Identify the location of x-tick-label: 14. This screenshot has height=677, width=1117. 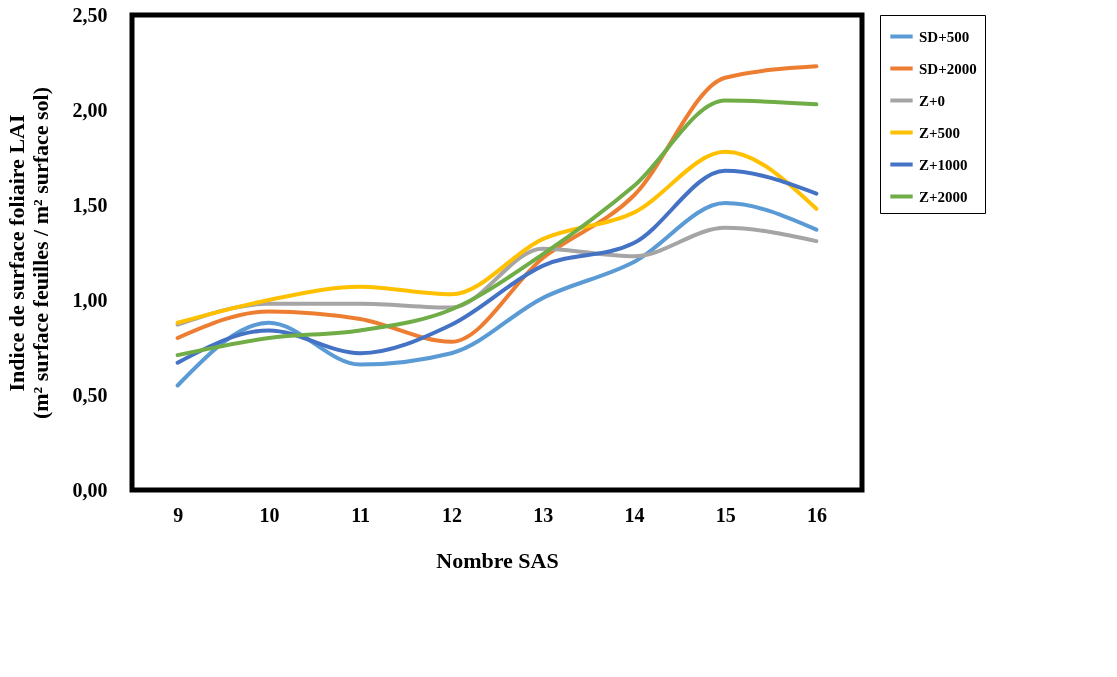
(634, 514).